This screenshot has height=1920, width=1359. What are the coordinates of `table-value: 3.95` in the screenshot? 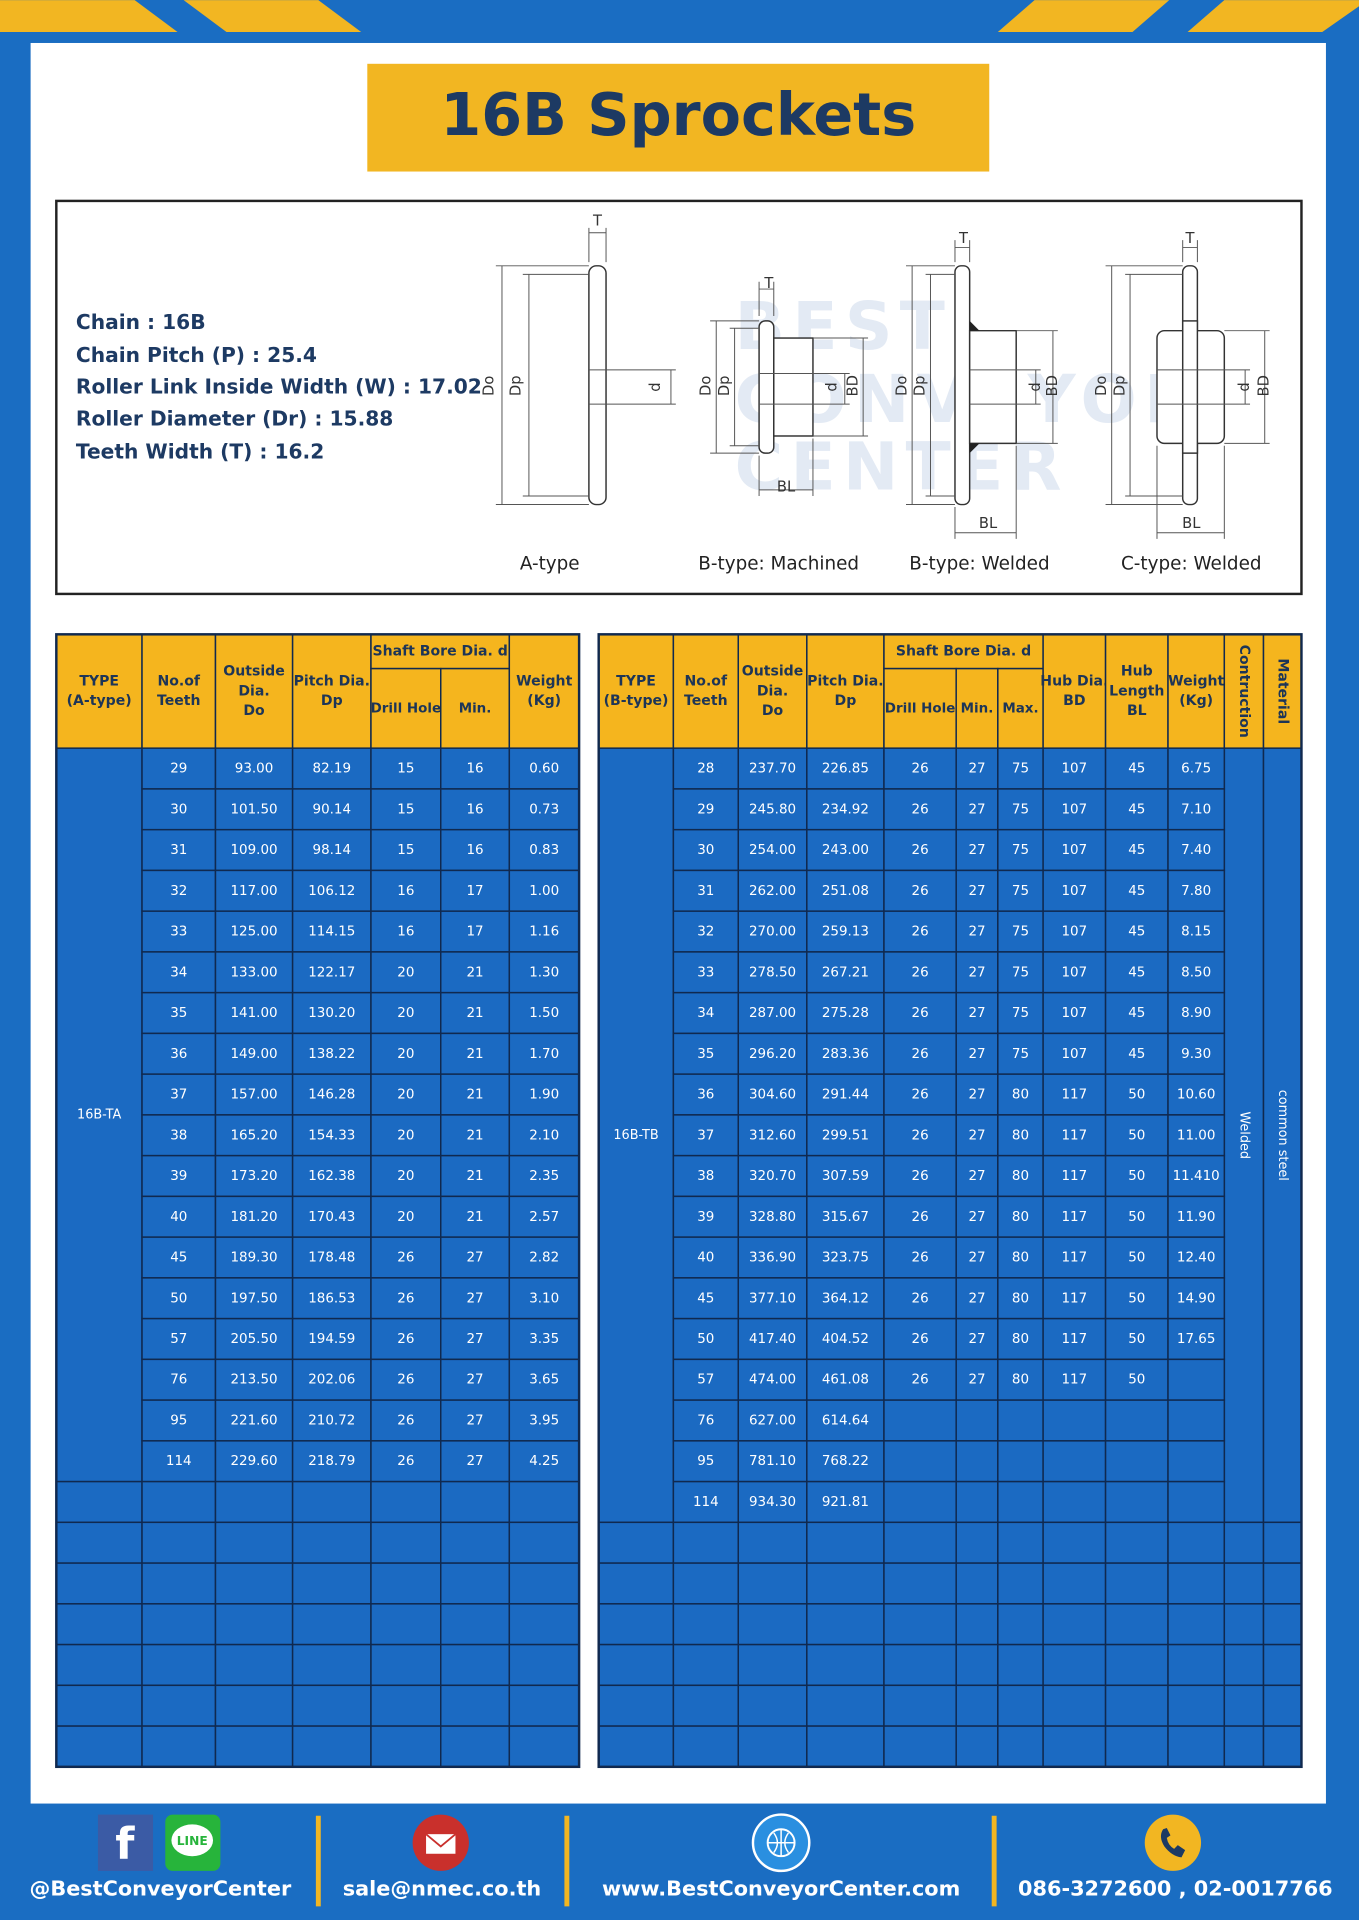 It's located at (544, 1420).